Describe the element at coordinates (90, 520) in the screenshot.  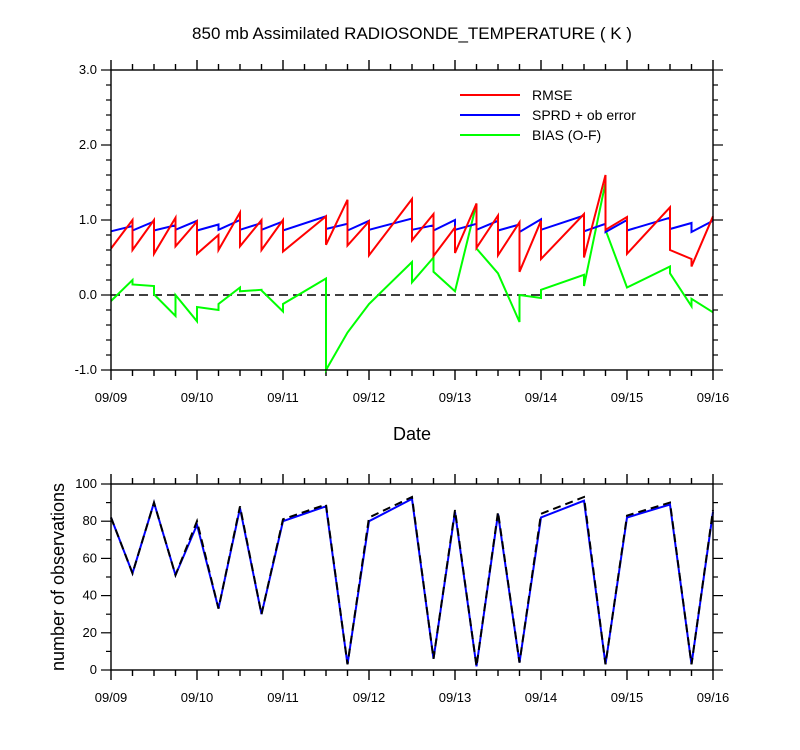
I see `y-tick-label: 80` at that location.